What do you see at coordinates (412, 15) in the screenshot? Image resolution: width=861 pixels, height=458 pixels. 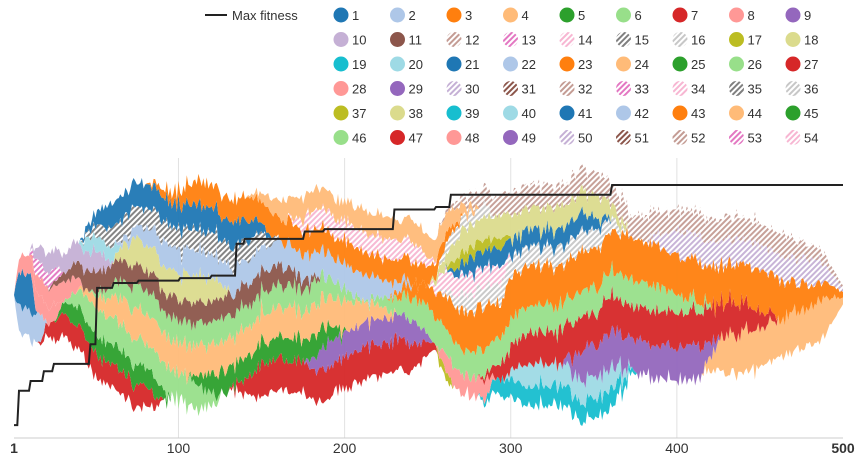 I see `legend-label-2: 2` at bounding box center [412, 15].